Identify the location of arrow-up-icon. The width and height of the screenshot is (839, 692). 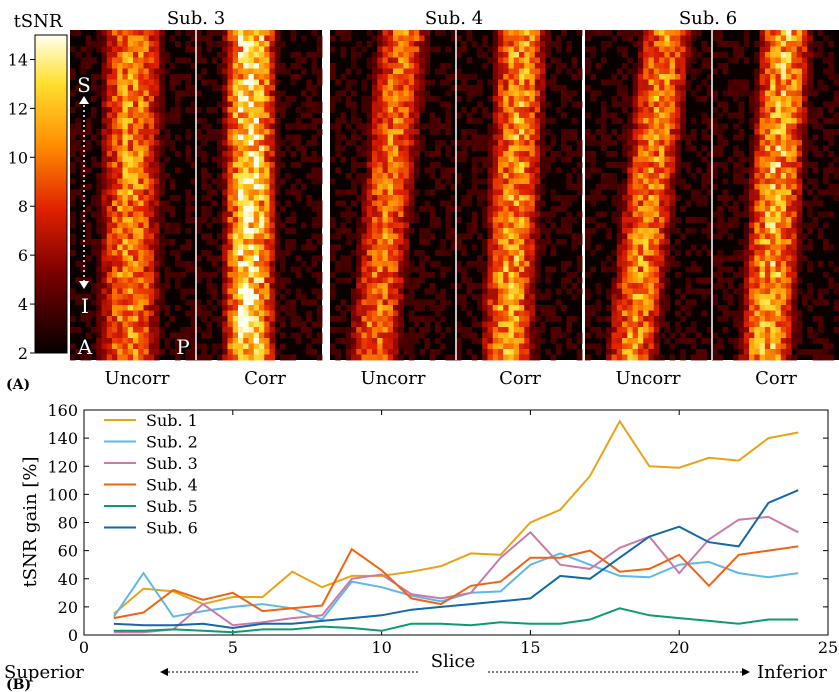
(84, 100).